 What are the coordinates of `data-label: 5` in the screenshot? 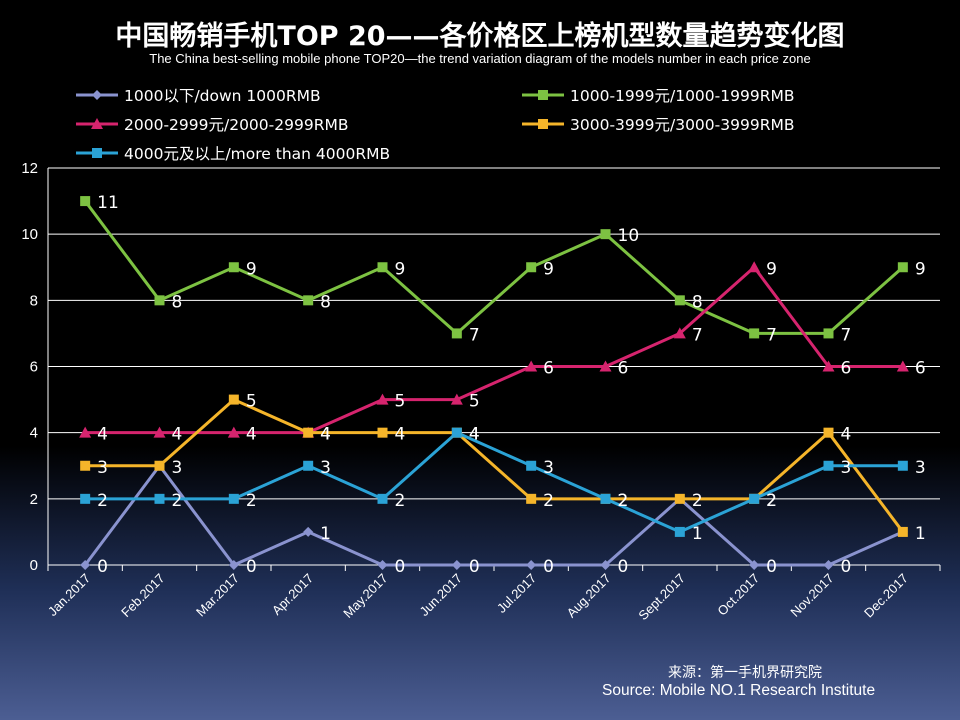 It's located at (251, 402).